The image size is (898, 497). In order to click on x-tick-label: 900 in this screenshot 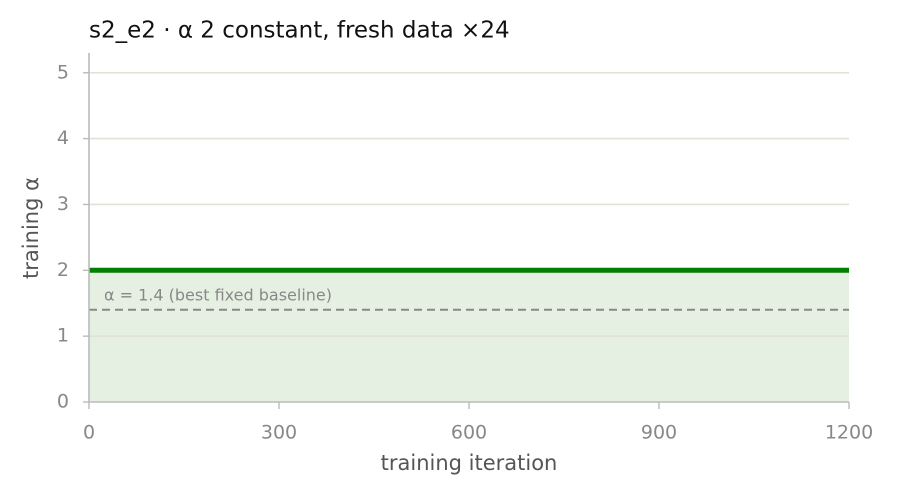, I will do `click(659, 433)`.